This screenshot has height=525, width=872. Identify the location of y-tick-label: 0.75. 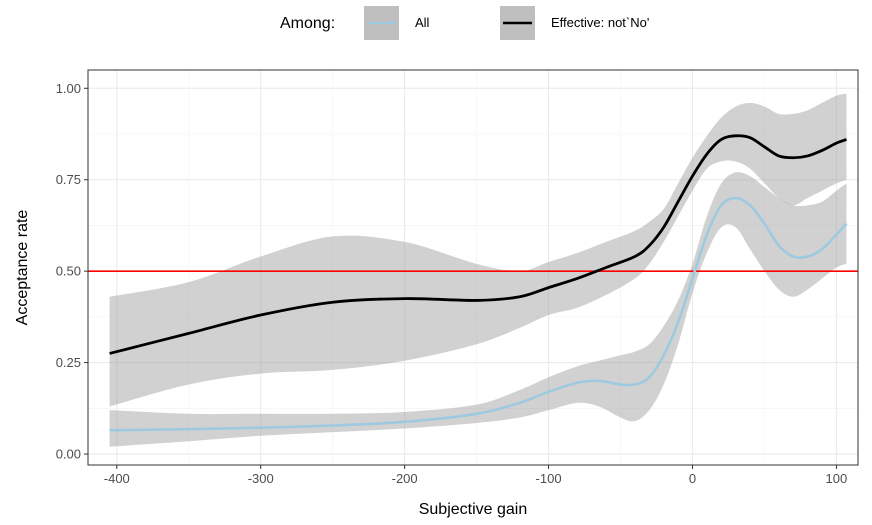
(68, 179).